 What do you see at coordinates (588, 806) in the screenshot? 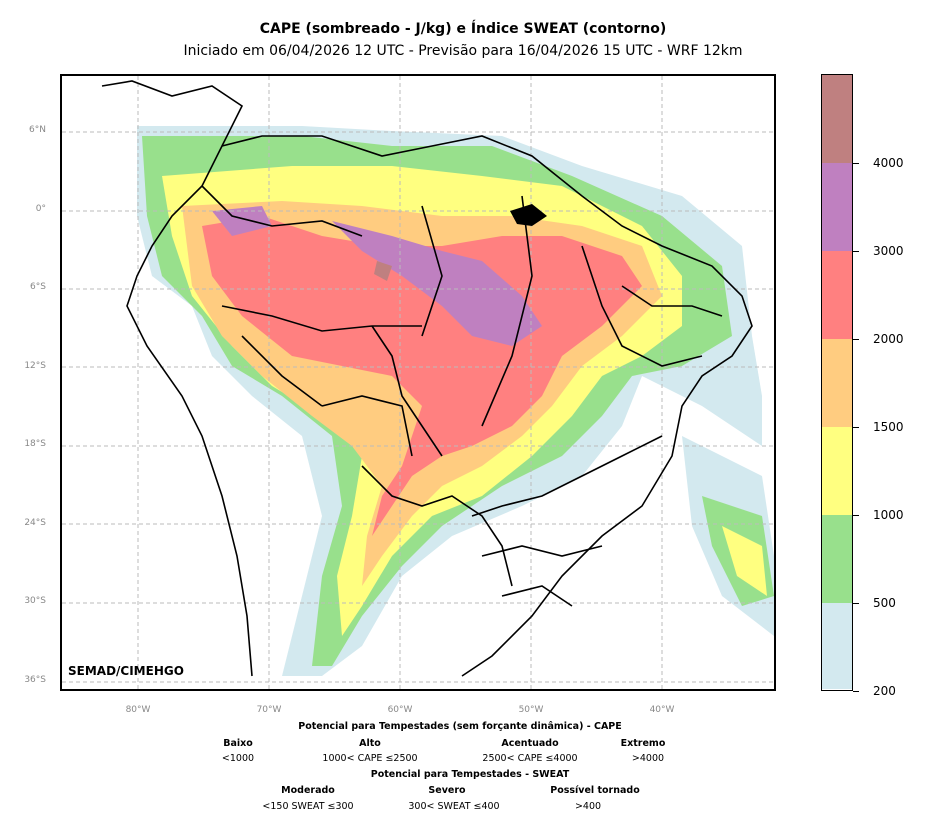
I see `sweat-level-range: >400` at bounding box center [588, 806].